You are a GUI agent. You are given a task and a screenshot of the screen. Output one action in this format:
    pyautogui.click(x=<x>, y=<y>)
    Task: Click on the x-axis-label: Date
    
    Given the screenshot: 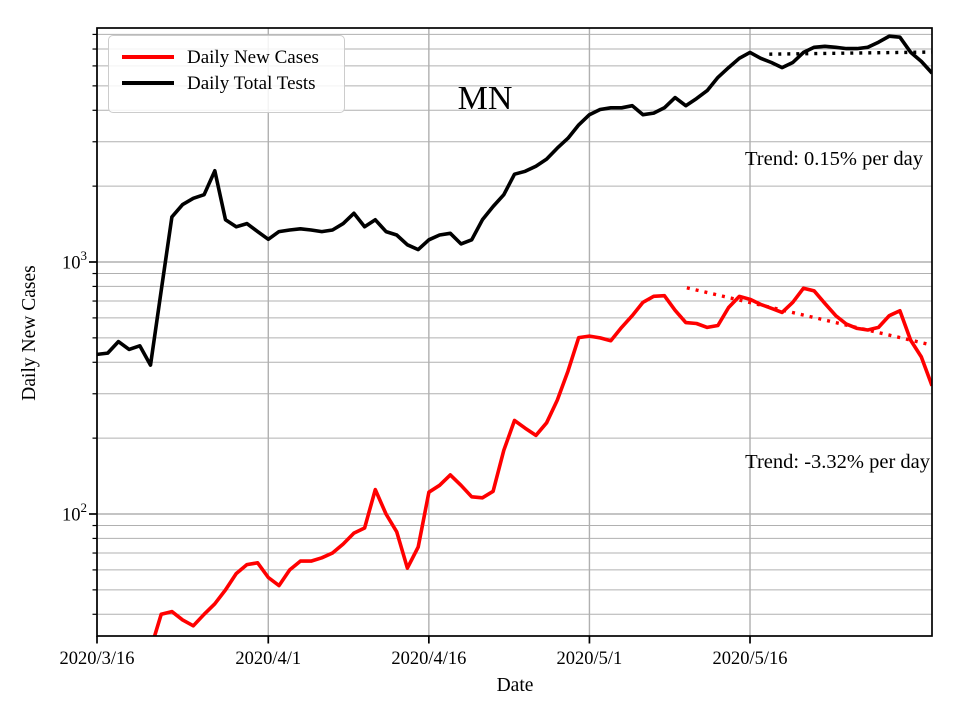 What is the action you would take?
    pyautogui.click(x=515, y=685)
    